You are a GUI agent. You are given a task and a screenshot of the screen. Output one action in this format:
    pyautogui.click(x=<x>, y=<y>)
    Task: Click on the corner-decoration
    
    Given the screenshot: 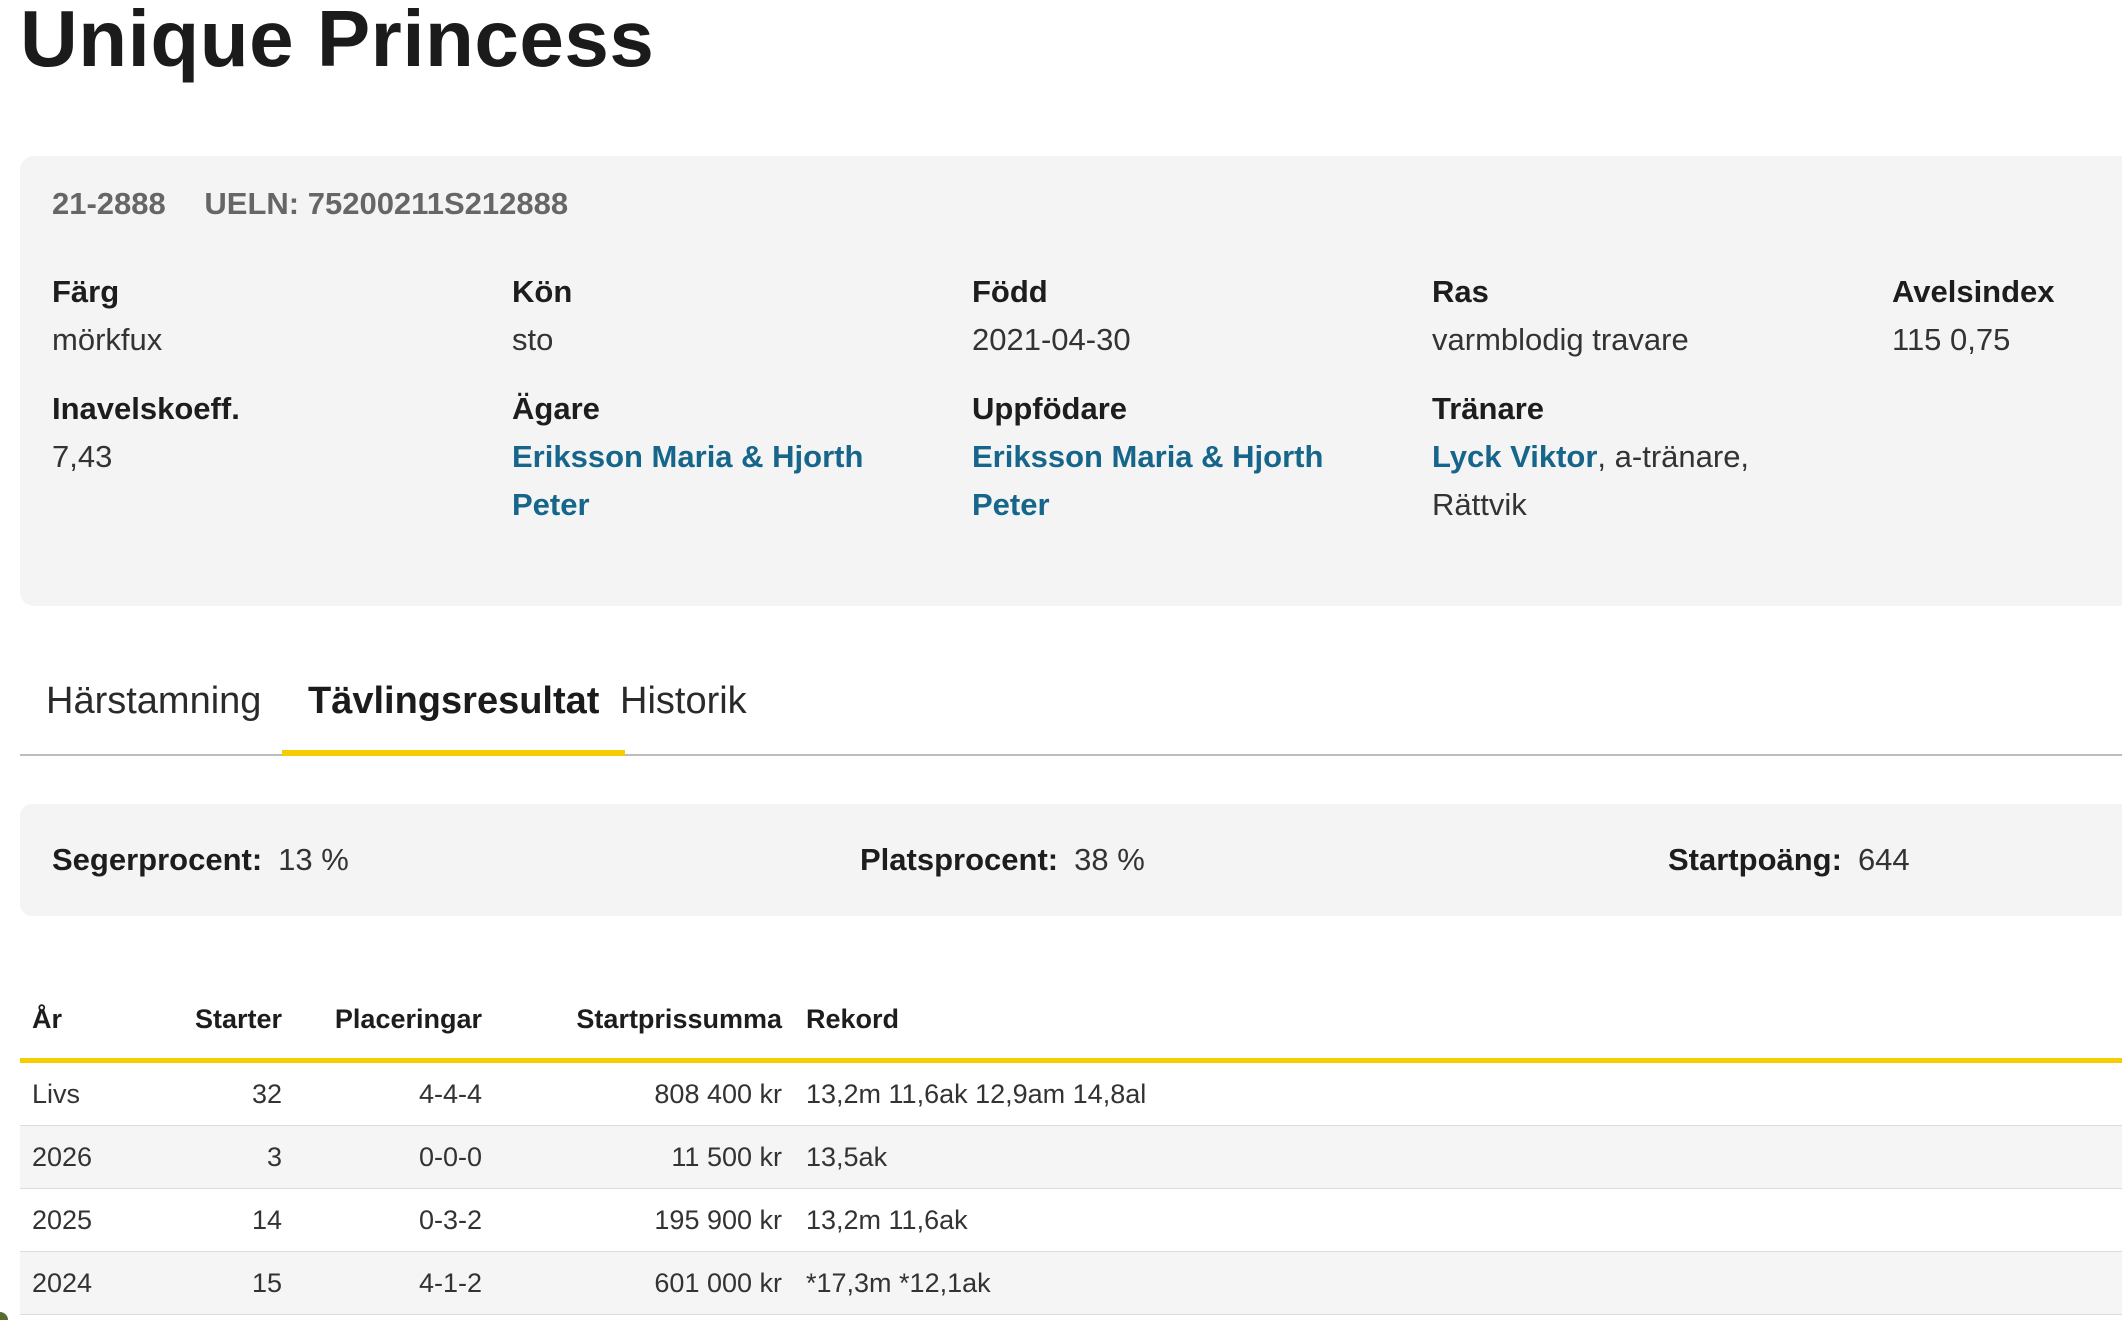 What is the action you would take?
    pyautogui.click(x=4, y=1316)
    